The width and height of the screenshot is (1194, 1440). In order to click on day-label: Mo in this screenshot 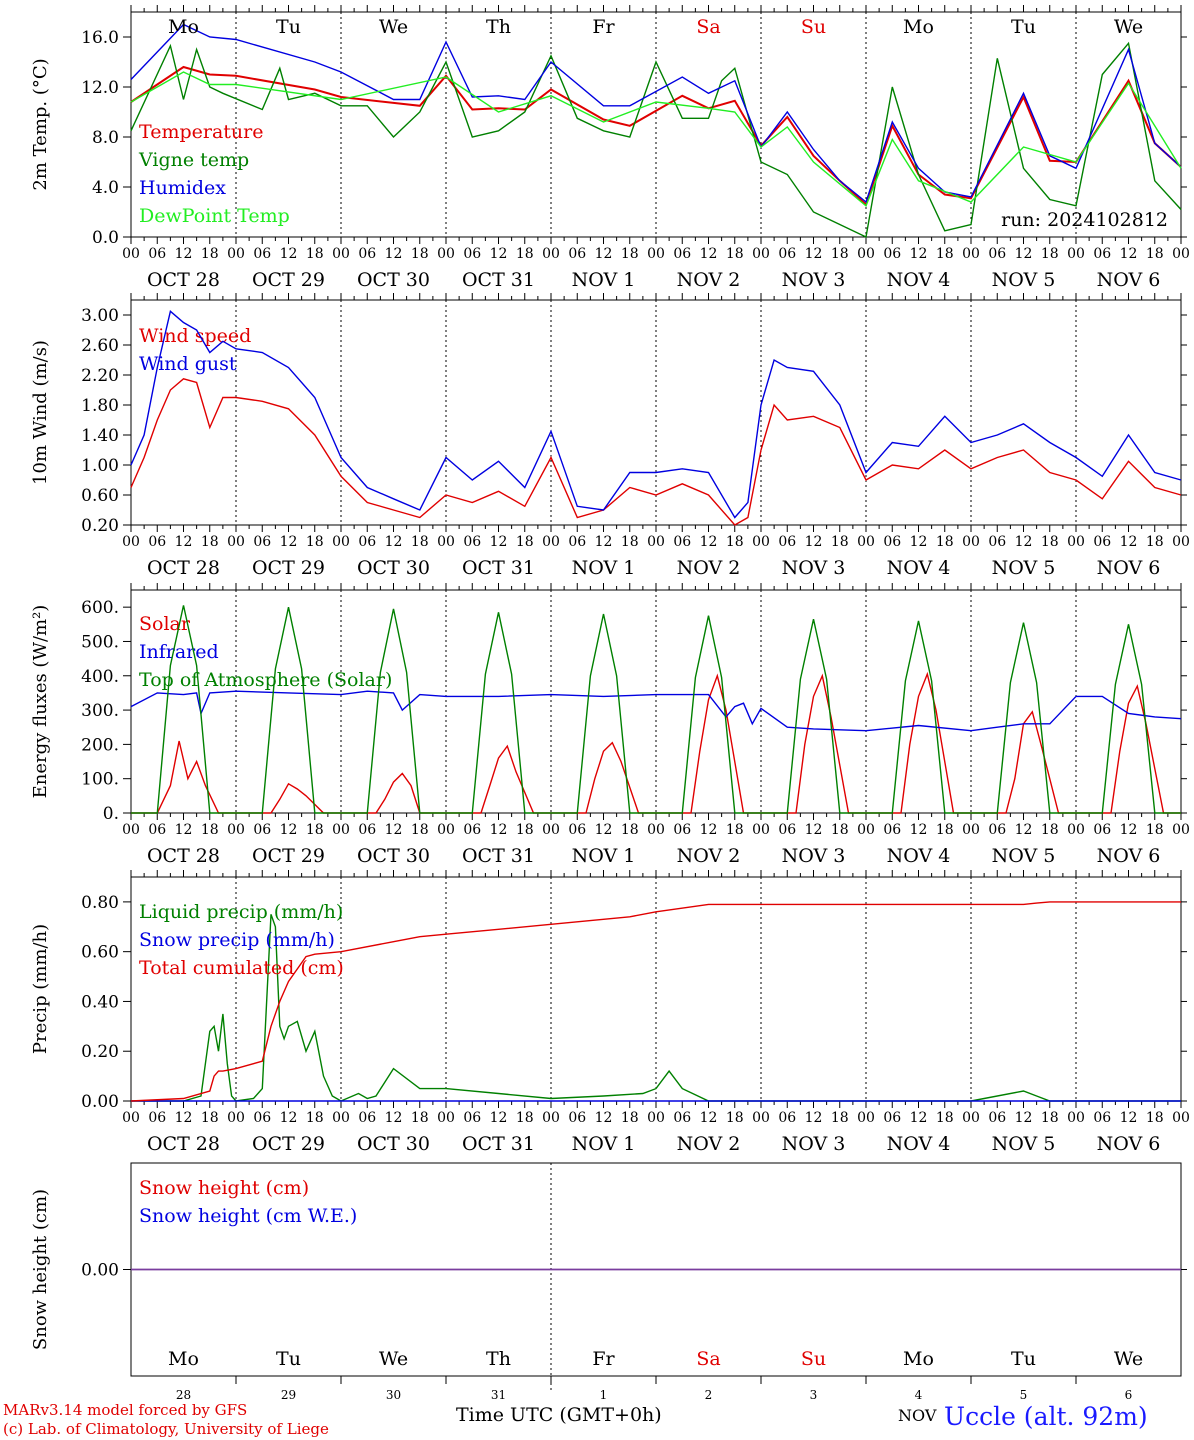, I will do `click(183, 27)`.